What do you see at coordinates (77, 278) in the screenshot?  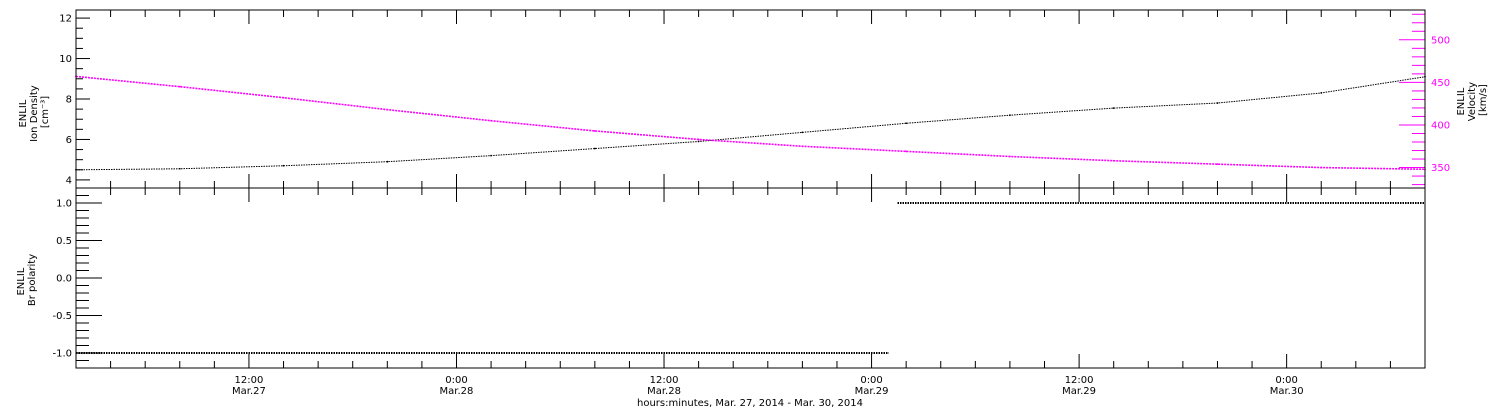 I see `polarity-axis-ticks: -1.0 -0.5 0.0 0.5 1.0` at bounding box center [77, 278].